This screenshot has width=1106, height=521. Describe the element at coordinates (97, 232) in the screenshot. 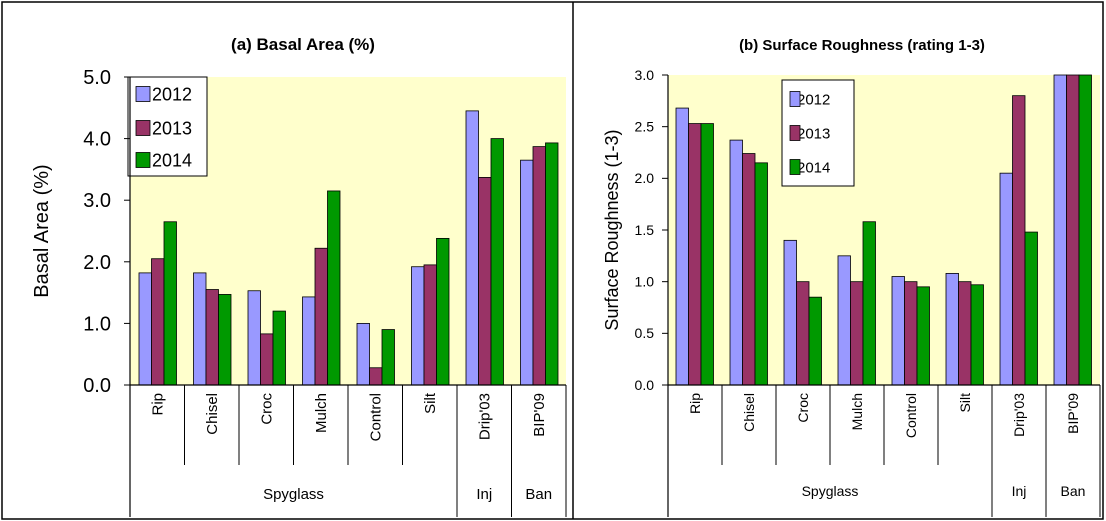

I see `y-tick-labels: 0.0 1.0 2.0 3.0 4.0 5.0` at that location.